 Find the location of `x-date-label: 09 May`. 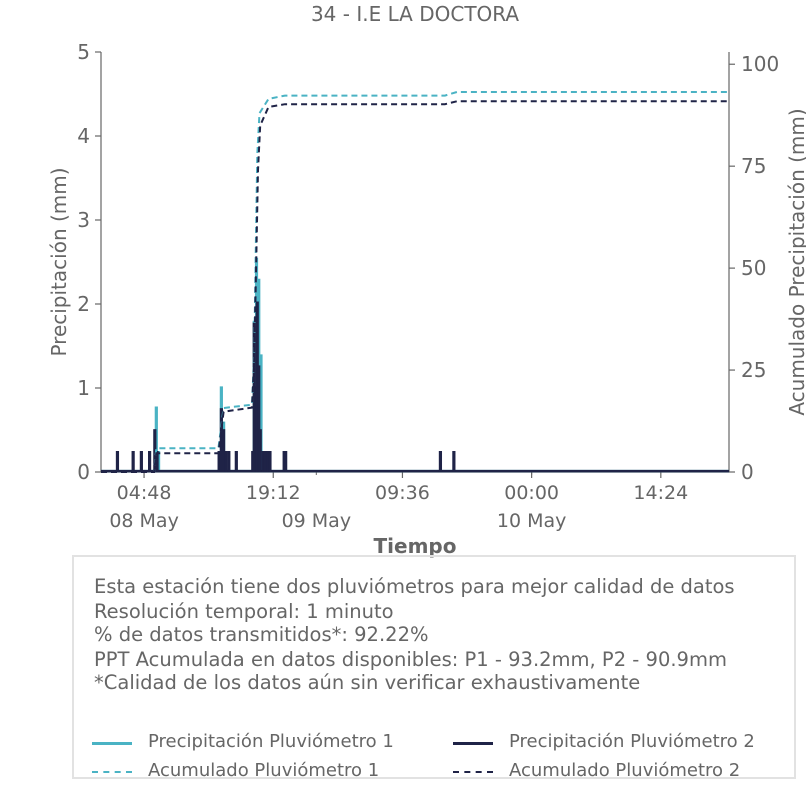

x-date-label: 09 May is located at coordinates (317, 521).